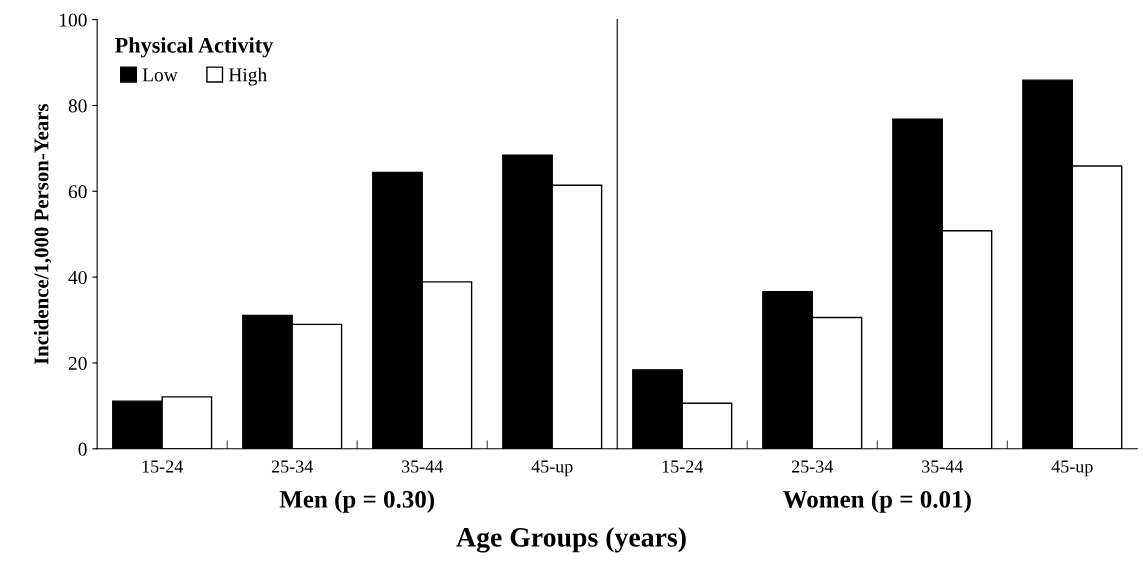  I want to click on y-tick-label: 60, so click(77, 192).